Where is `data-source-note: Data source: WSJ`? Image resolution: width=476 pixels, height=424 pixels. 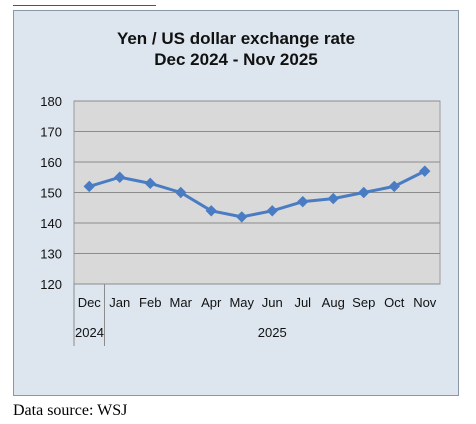
data-source-note: Data source: WSJ is located at coordinates (70, 410).